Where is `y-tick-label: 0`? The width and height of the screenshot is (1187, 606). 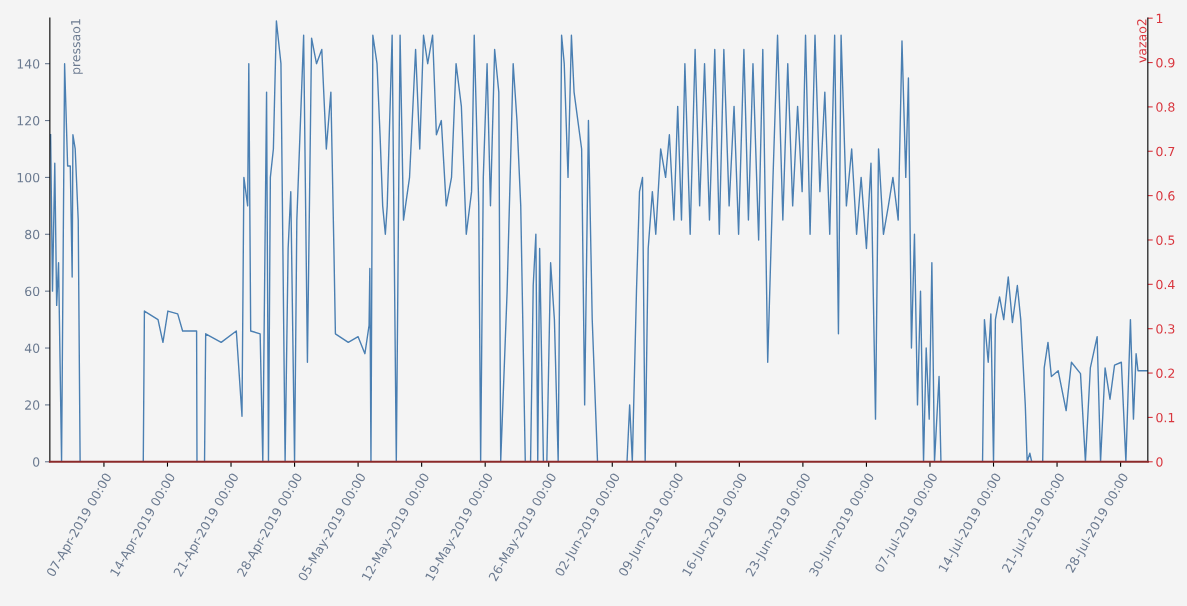
y-tick-label: 0 is located at coordinates (36, 462).